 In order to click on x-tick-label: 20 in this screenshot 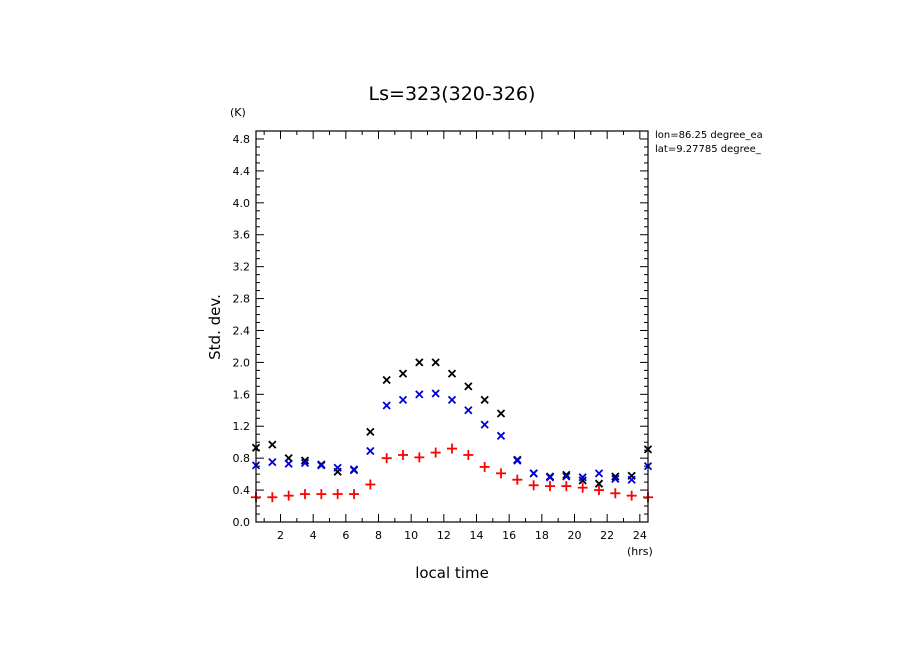, I will do `click(575, 535)`.